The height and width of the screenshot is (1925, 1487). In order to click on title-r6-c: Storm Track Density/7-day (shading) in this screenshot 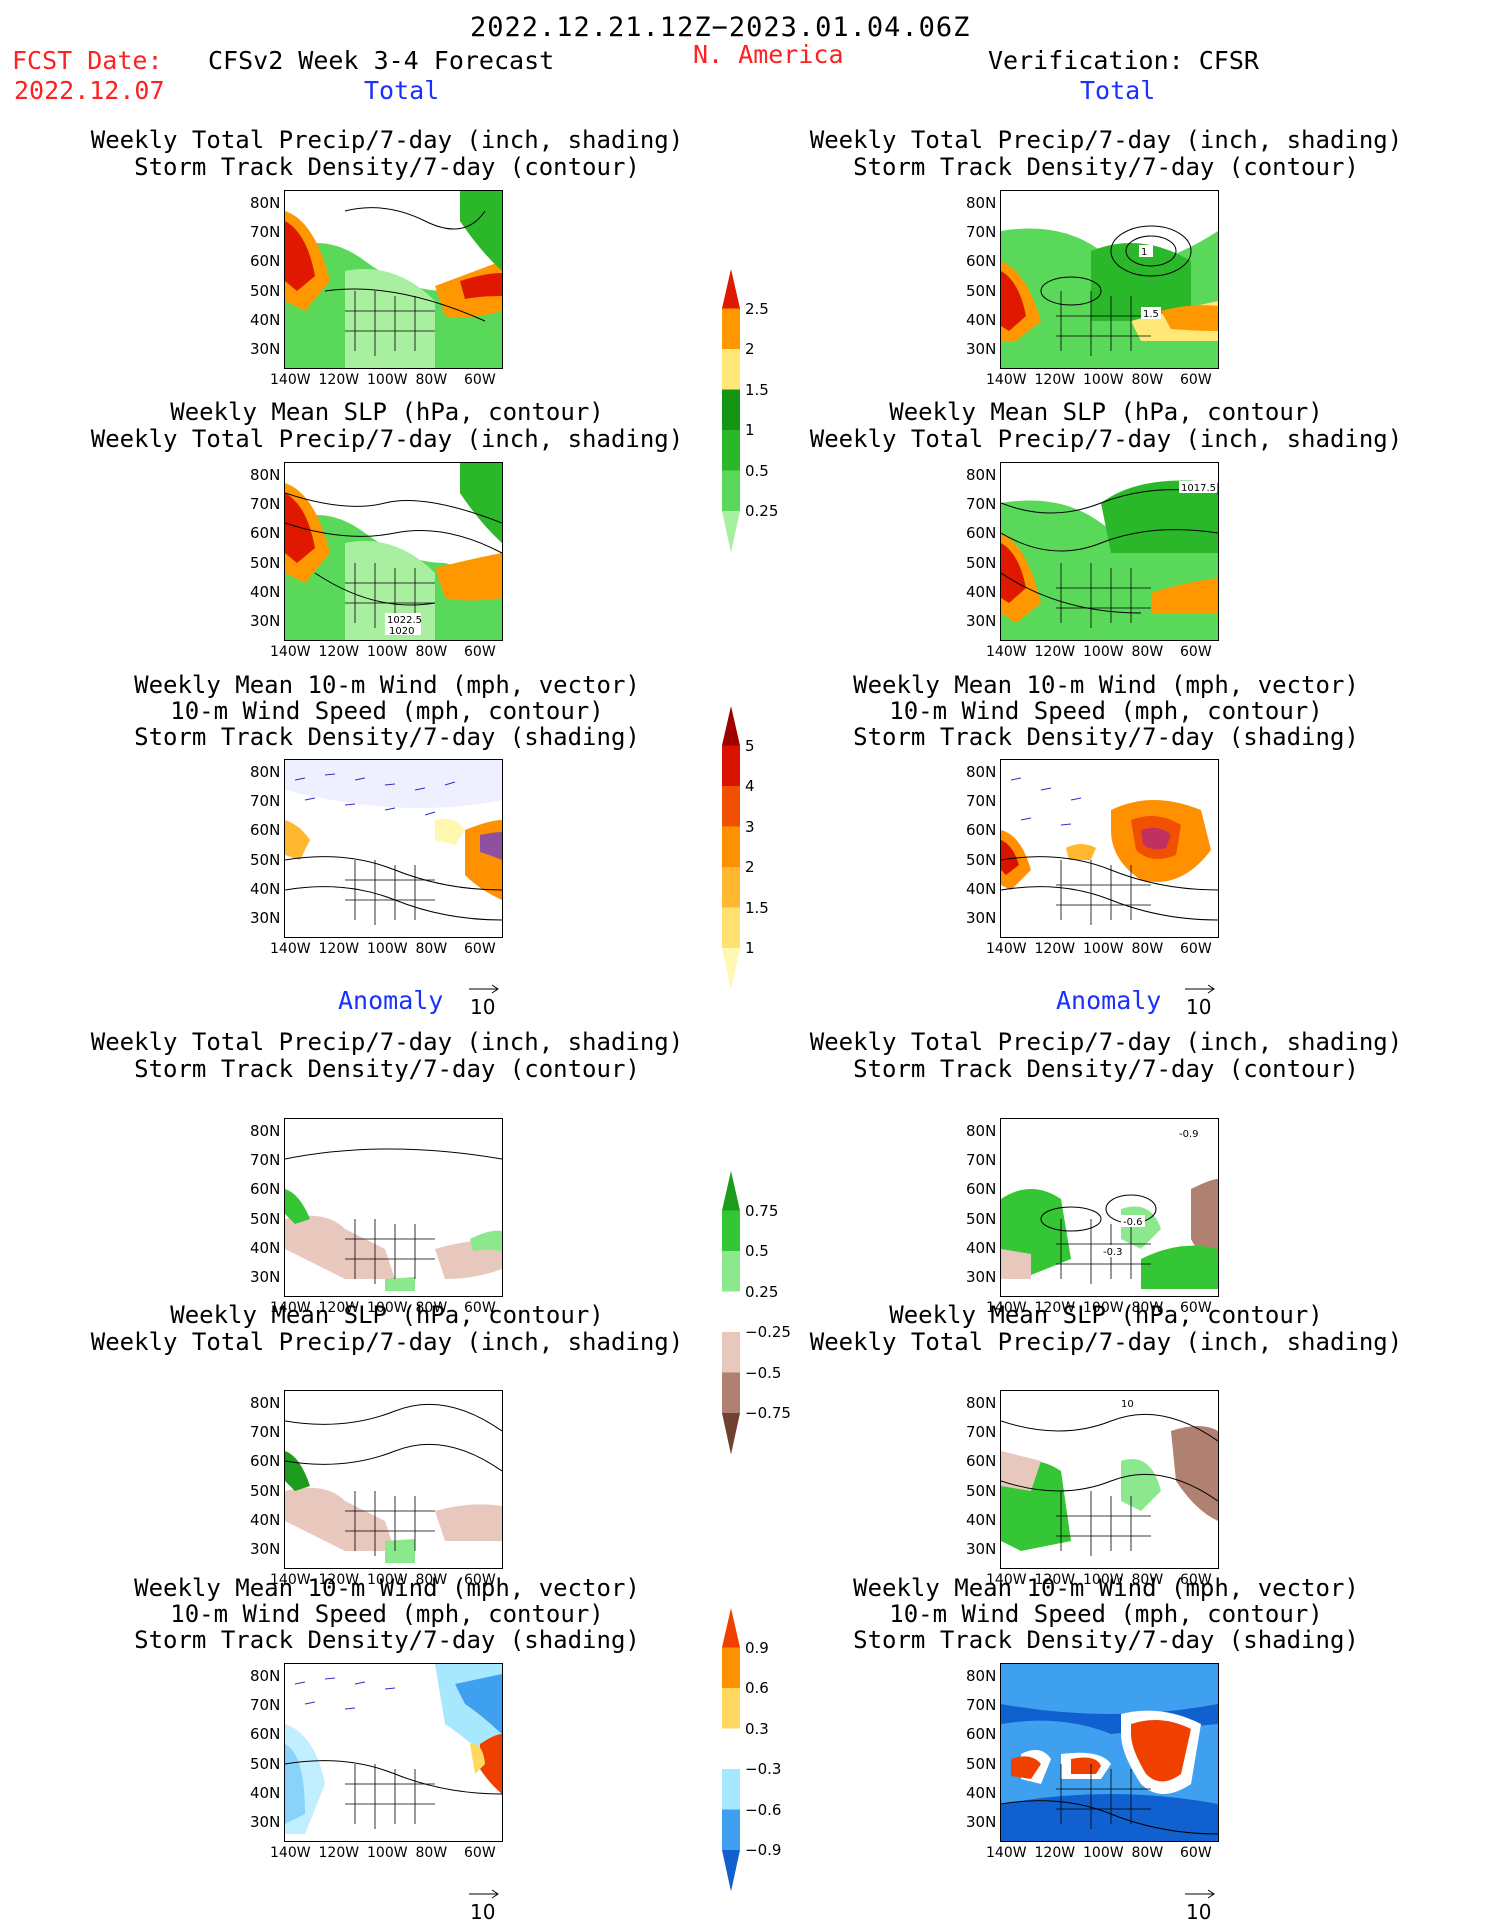, I will do `click(1106, 1640)`.